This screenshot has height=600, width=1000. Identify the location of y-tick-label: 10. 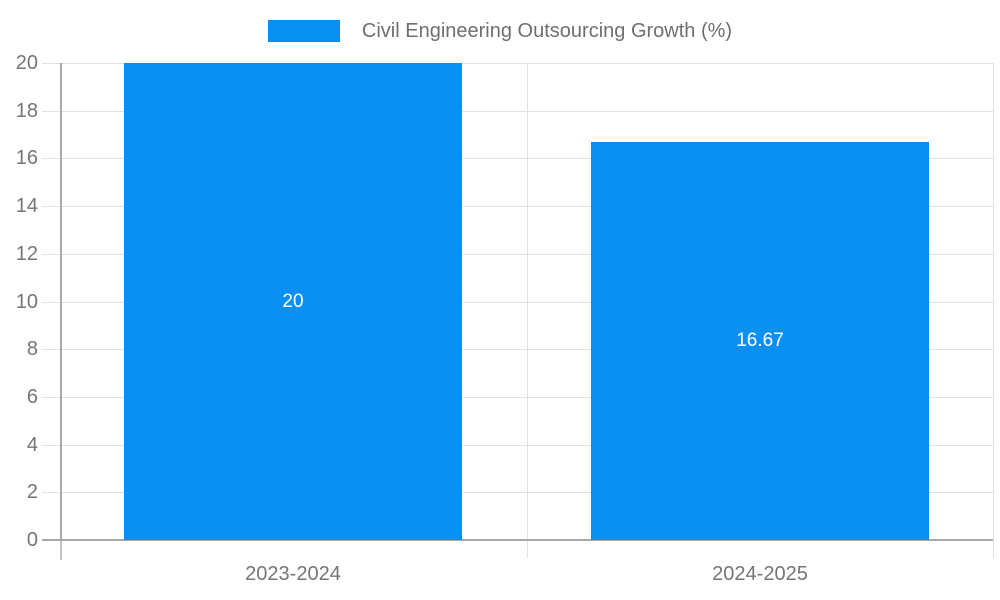
(26, 302).